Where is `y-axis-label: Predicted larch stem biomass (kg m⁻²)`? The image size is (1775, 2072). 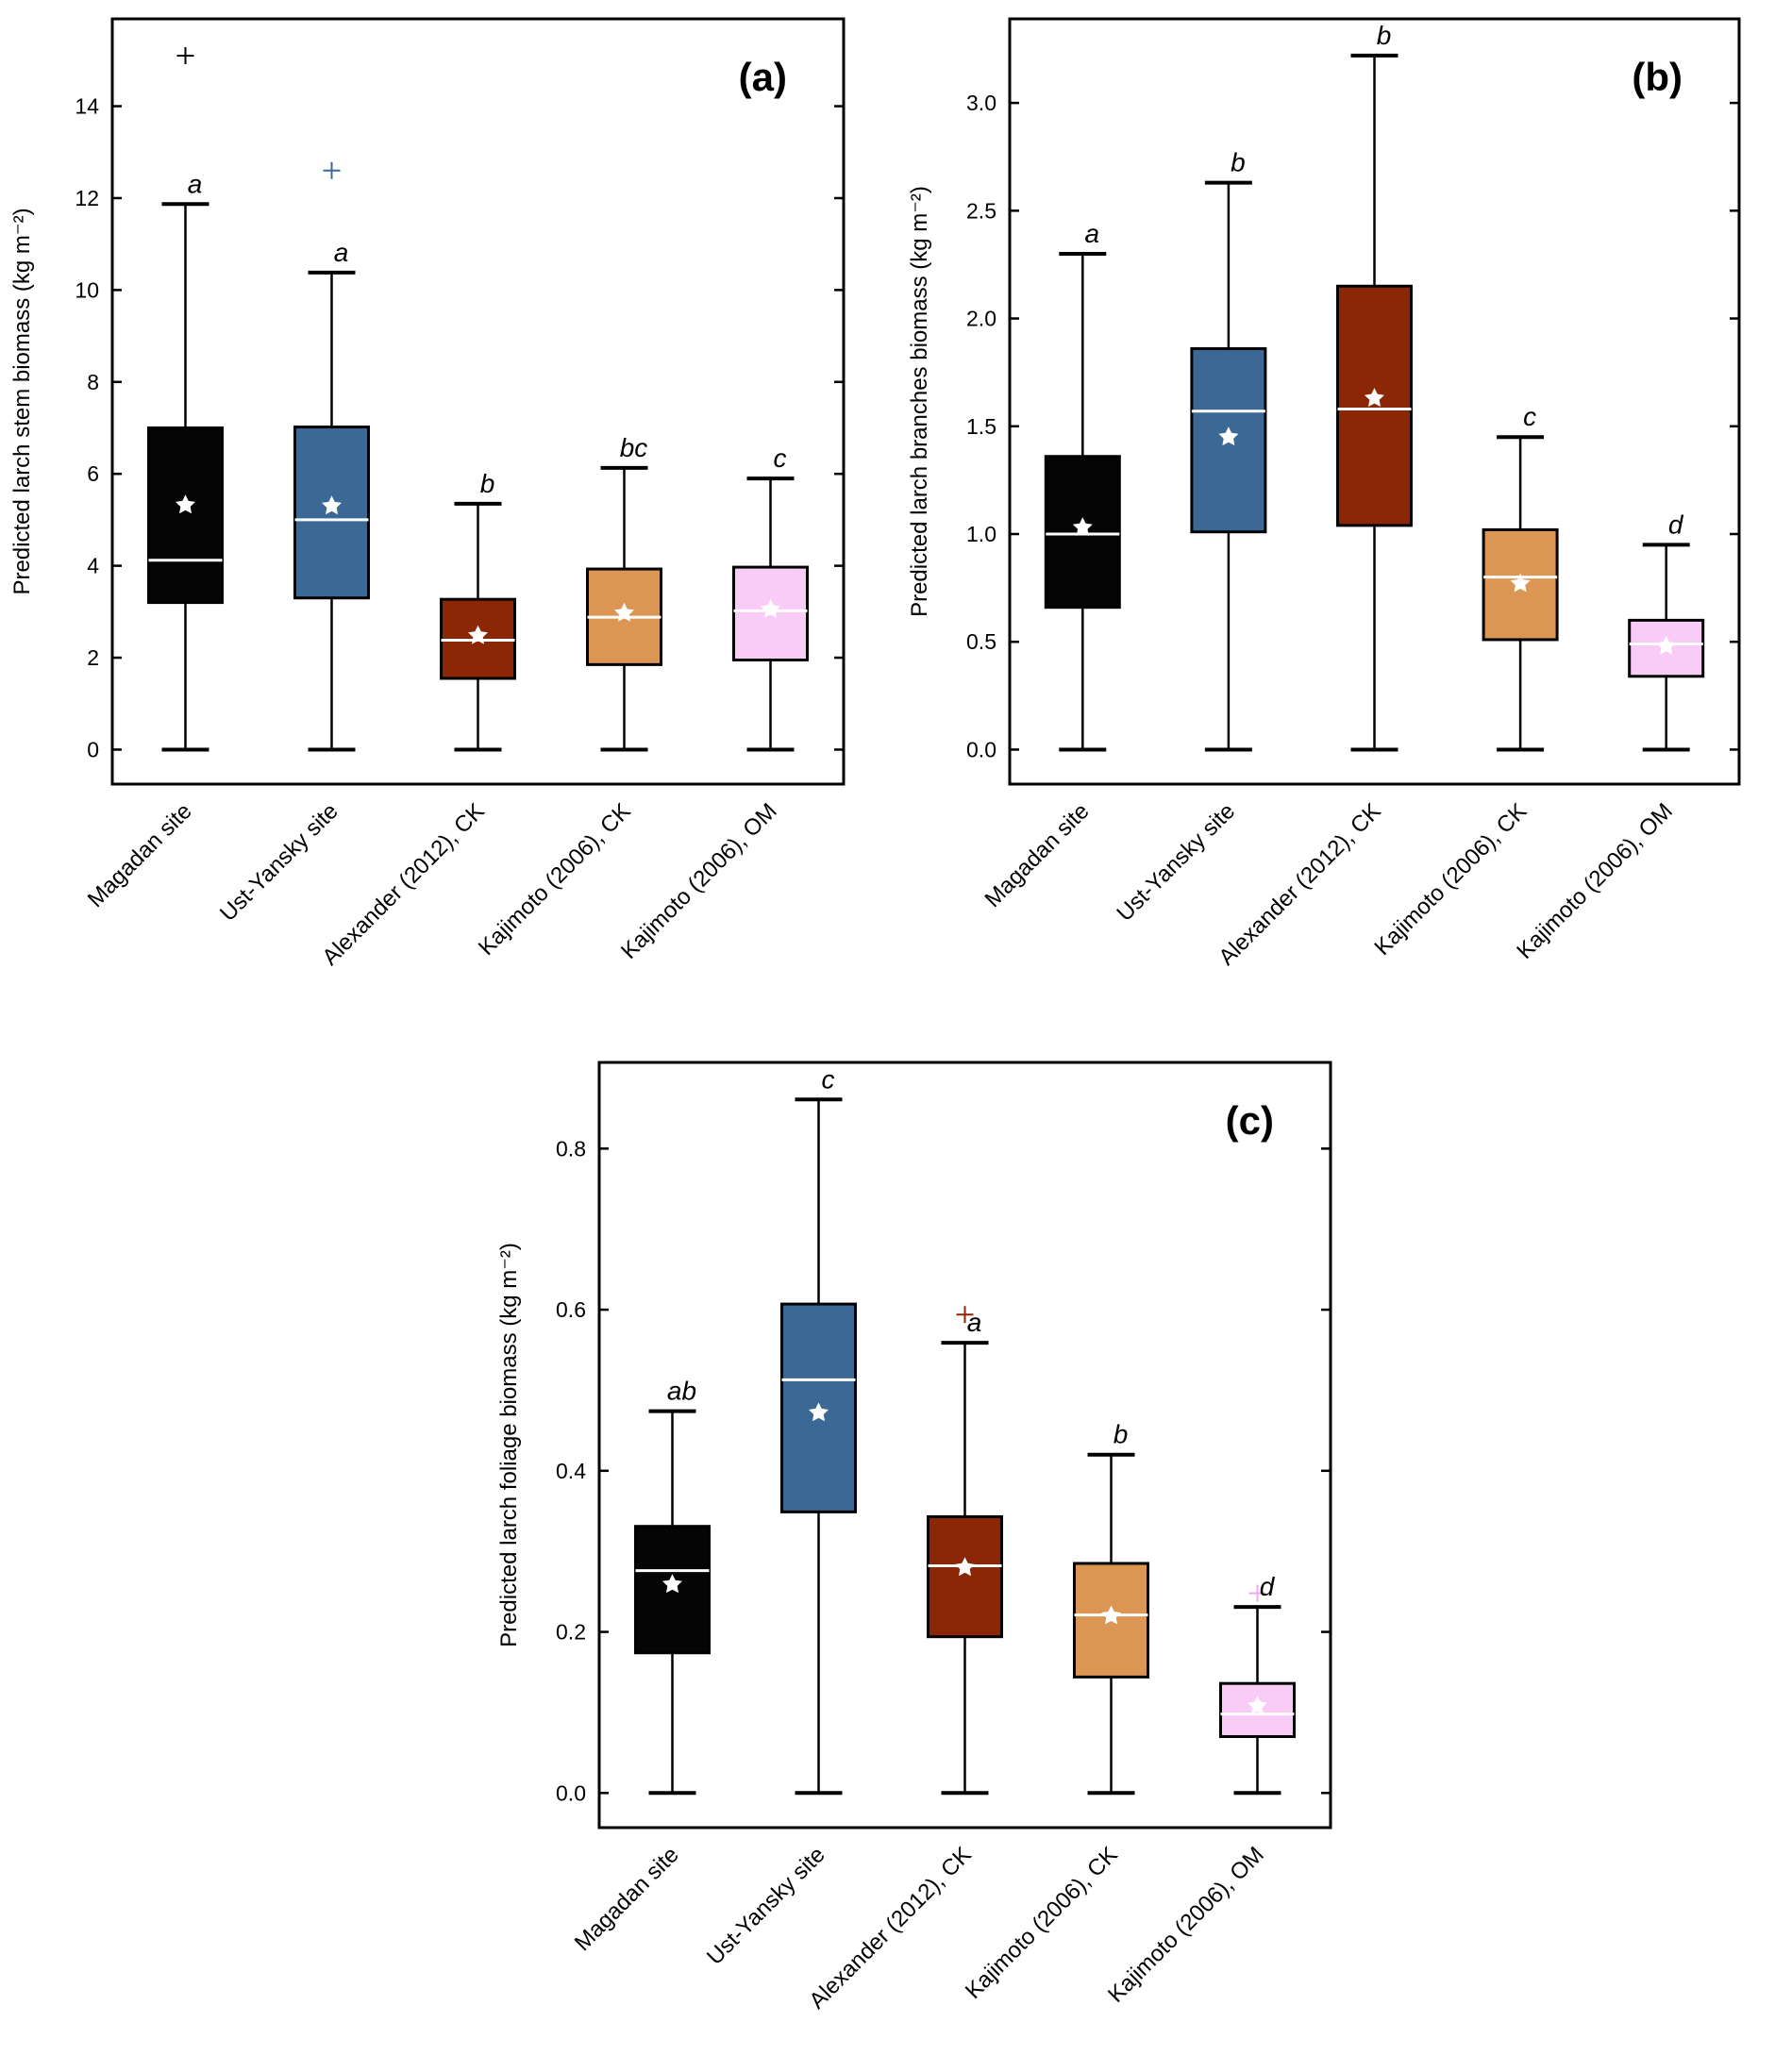
y-axis-label: Predicted larch stem biomass (kg m⁻²) is located at coordinates (22, 401).